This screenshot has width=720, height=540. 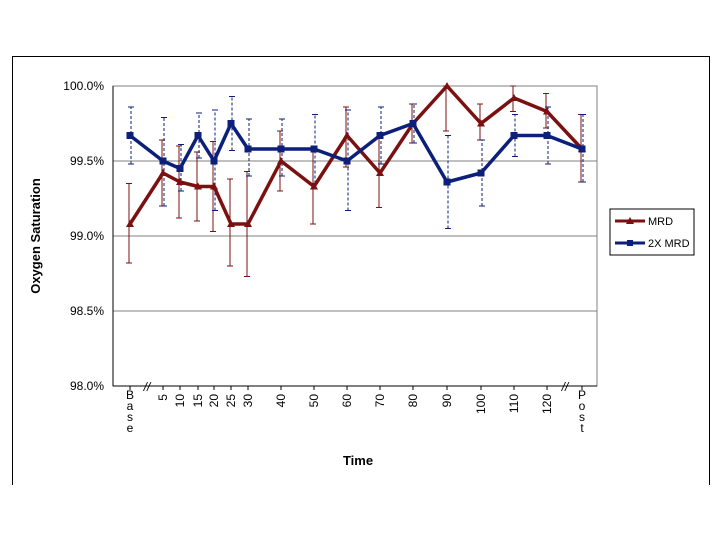 What do you see at coordinates (347, 401) in the screenshot?
I see `x-tick-label: 60` at bounding box center [347, 401].